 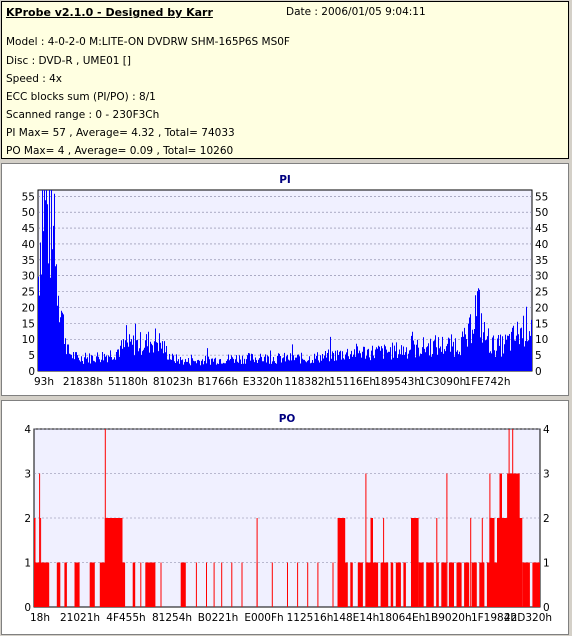 I want to click on po-xtick-label: 1B9020h, so click(x=447, y=618).